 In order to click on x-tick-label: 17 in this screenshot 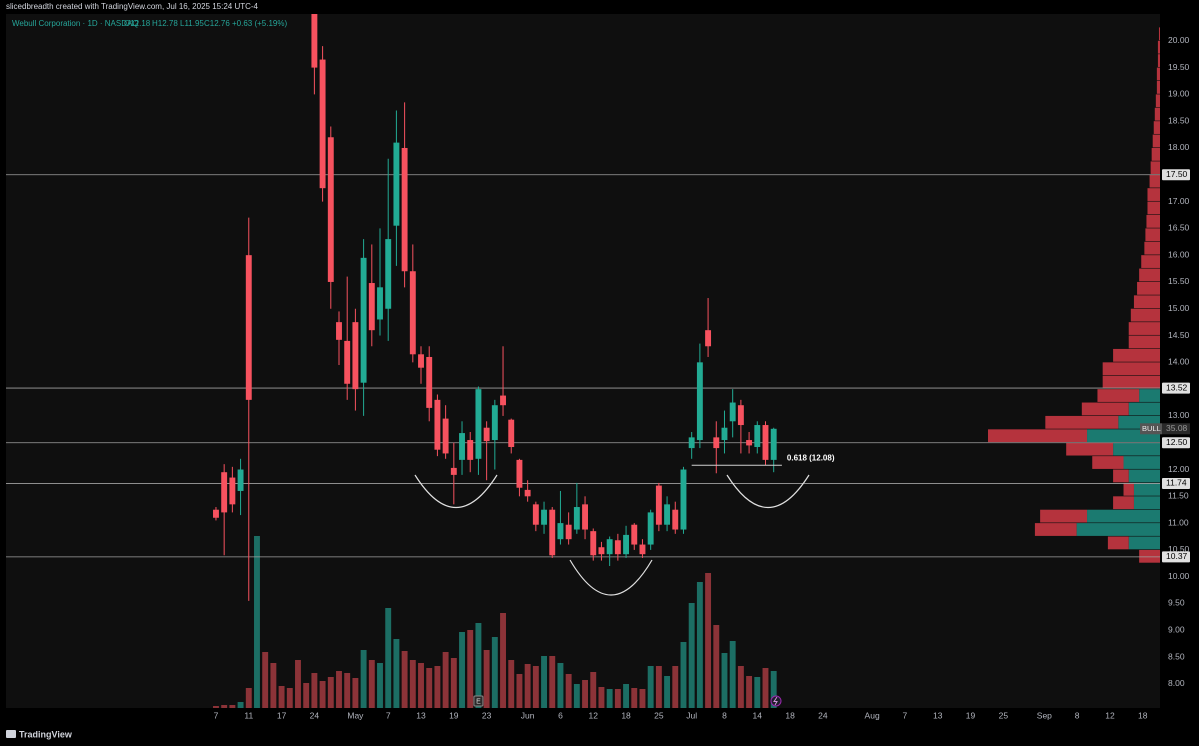, I will do `click(282, 715)`.